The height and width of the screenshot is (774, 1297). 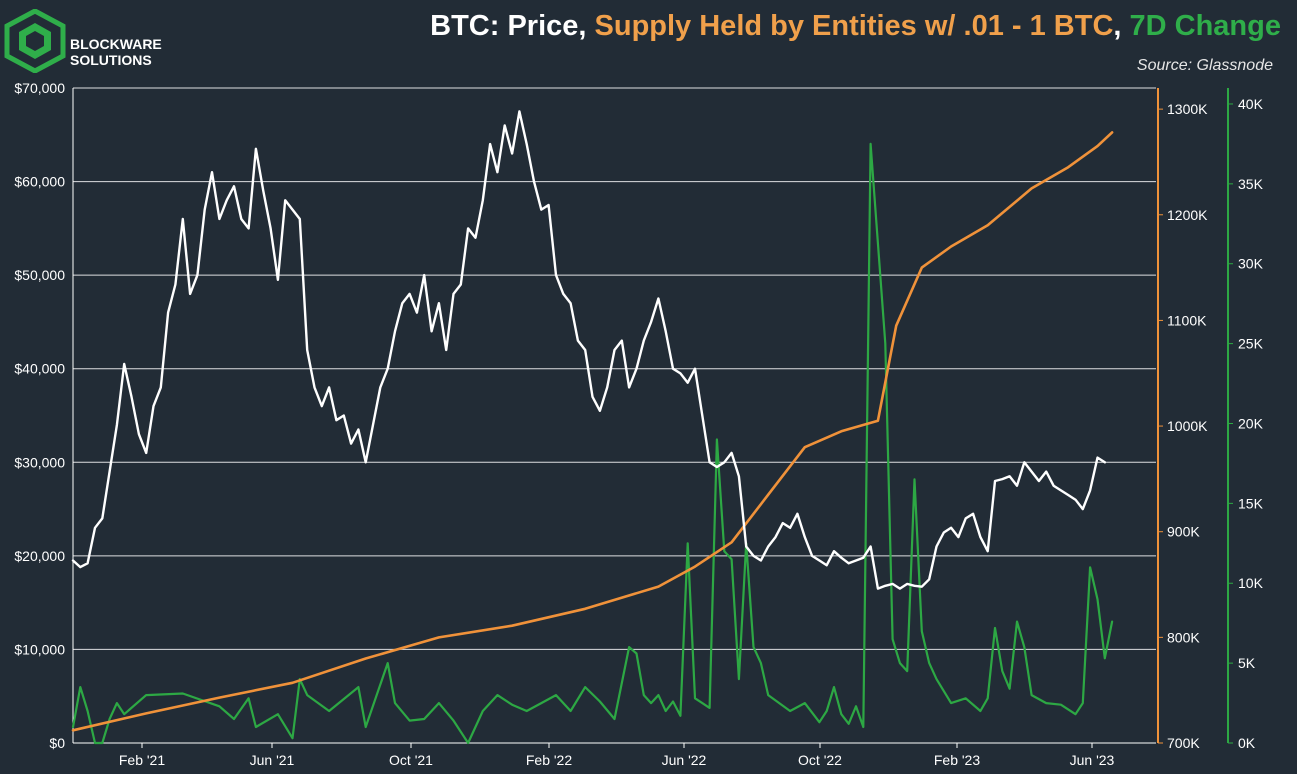 What do you see at coordinates (111, 60) in the screenshot?
I see `brand-line-2: SOLUTIONS` at bounding box center [111, 60].